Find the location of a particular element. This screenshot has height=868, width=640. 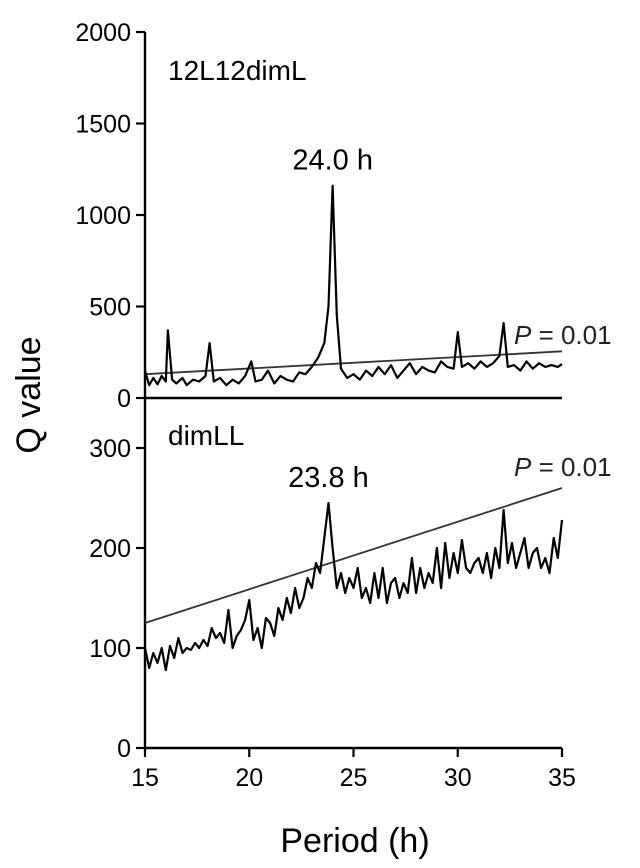

panel-top-y-ticks: 0 500 1000 1500 2000 is located at coordinates (110, 216).